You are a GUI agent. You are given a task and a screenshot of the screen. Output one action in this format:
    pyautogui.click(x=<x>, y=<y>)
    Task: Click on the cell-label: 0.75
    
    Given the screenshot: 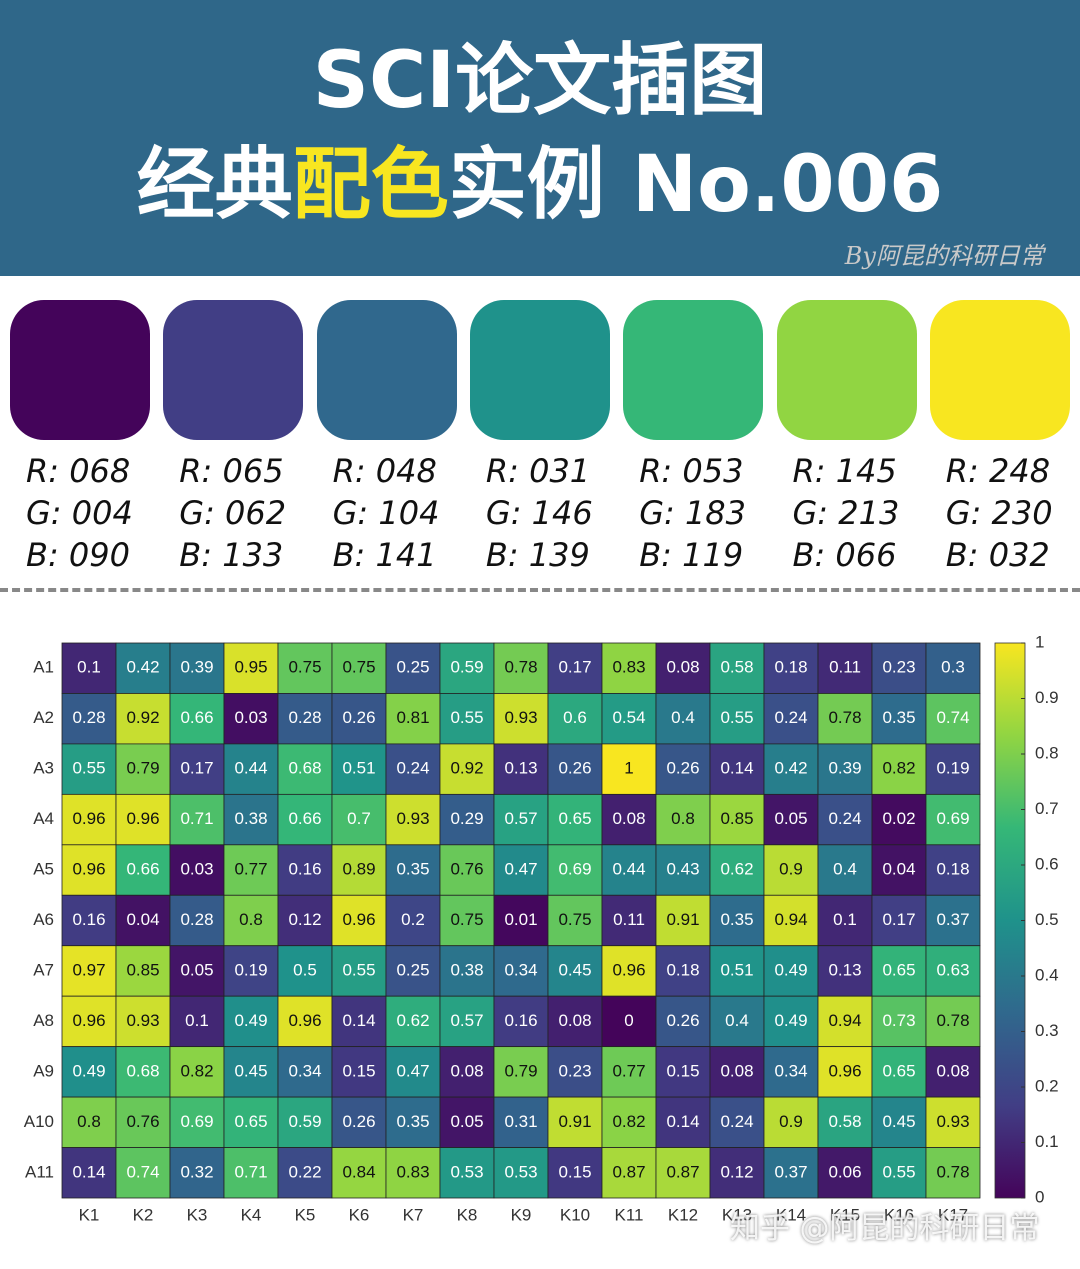 What is the action you would take?
    pyautogui.click(x=574, y=919)
    